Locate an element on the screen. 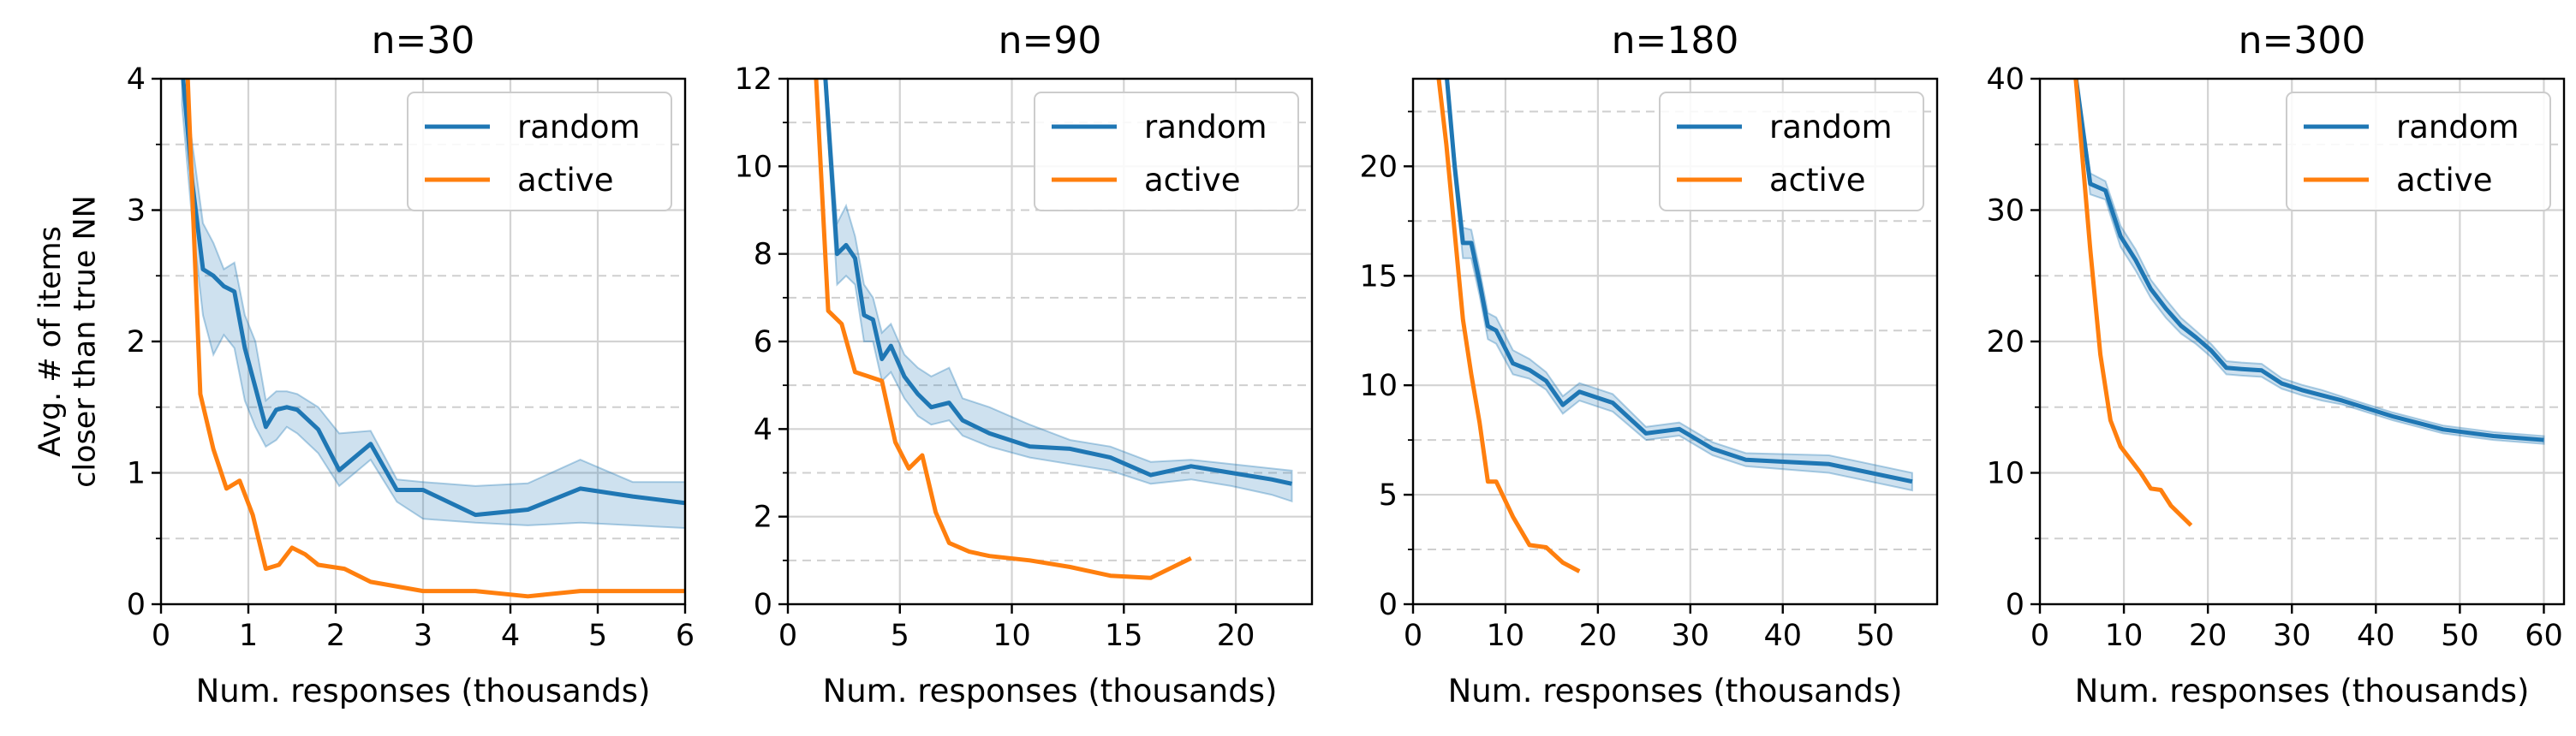 The height and width of the screenshot is (736, 2576). x-tick-label: 60 is located at coordinates (2544, 636).